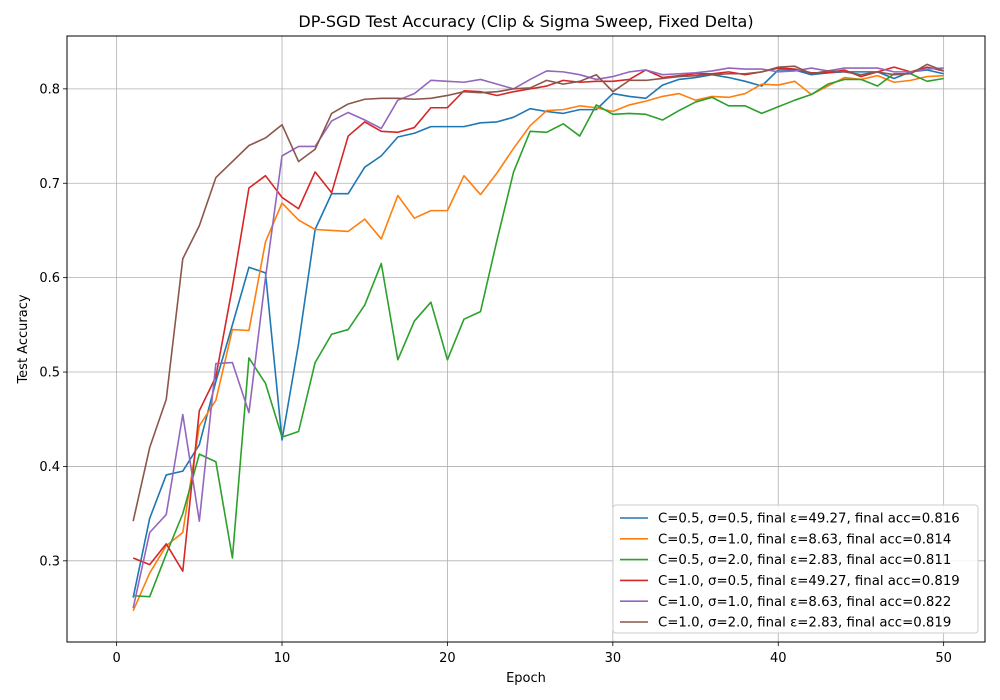 The height and width of the screenshot is (700, 1000). What do you see at coordinates (778, 658) in the screenshot?
I see `x-tick-label: 40` at bounding box center [778, 658].